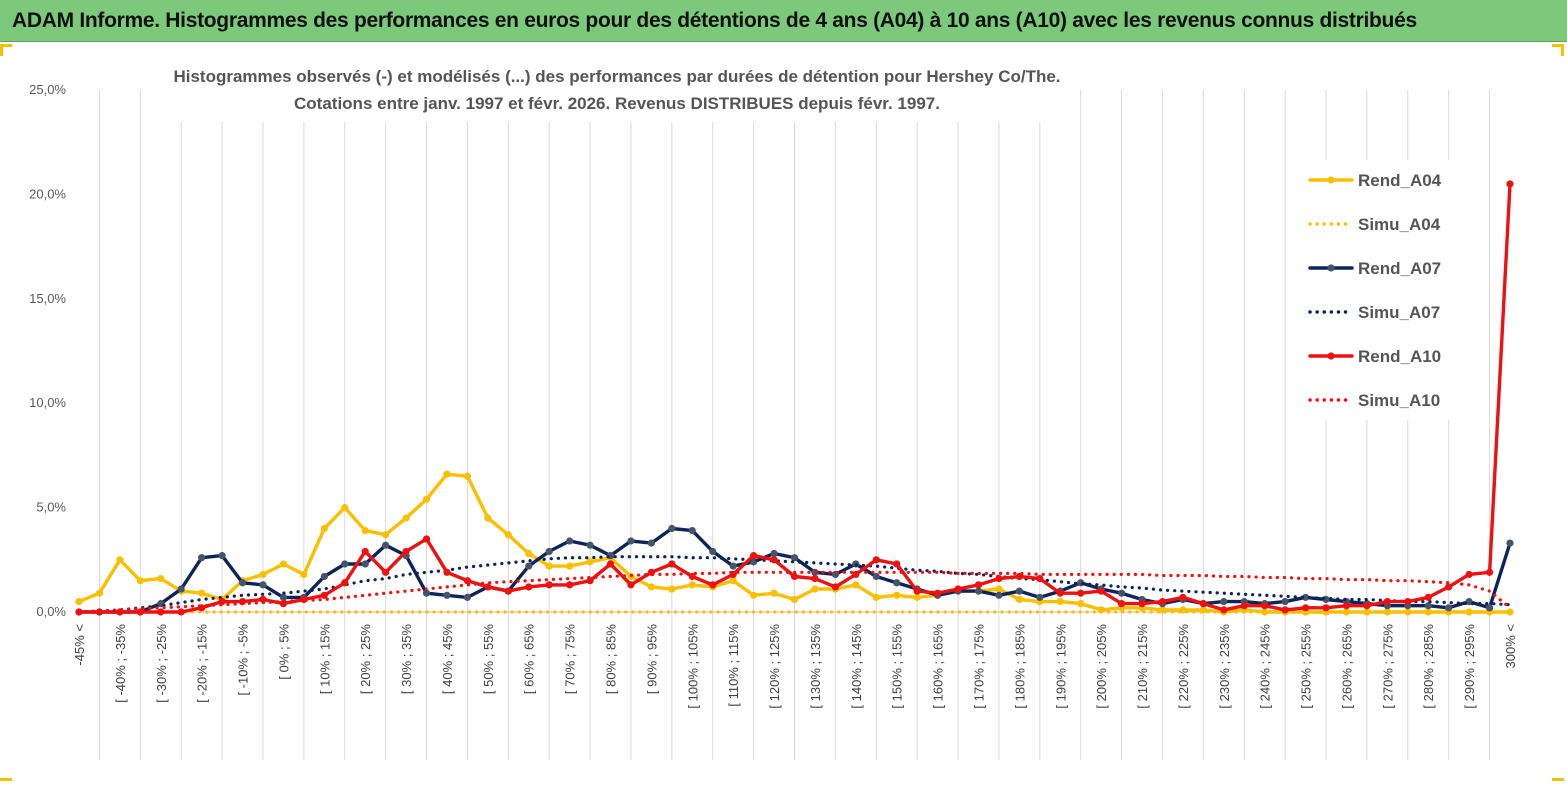  What do you see at coordinates (1510, 646) in the screenshot?
I see `x-tick-label: 300% <` at bounding box center [1510, 646].